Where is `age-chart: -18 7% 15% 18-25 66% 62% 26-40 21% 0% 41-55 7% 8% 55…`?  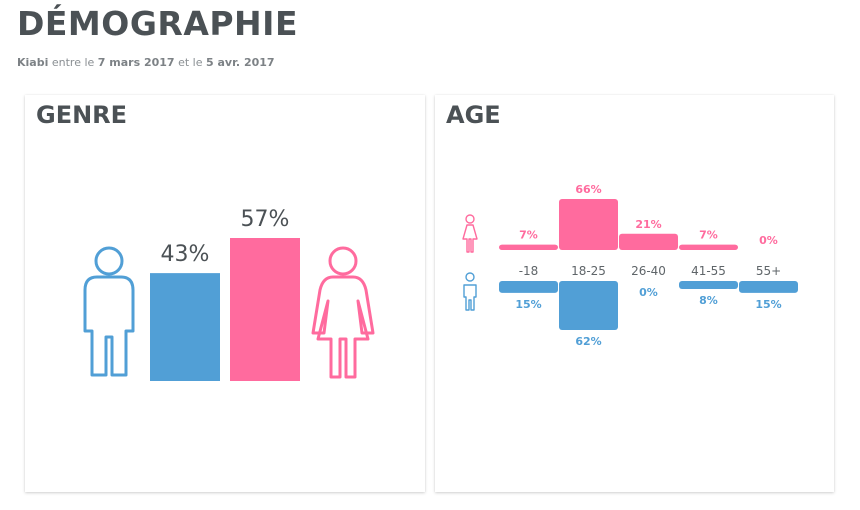
age-chart: -18 7% 15% 18-25 66% 62% 26-40 21% 0% 41-55 7% 8% 55… is located at coordinates (630, 265).